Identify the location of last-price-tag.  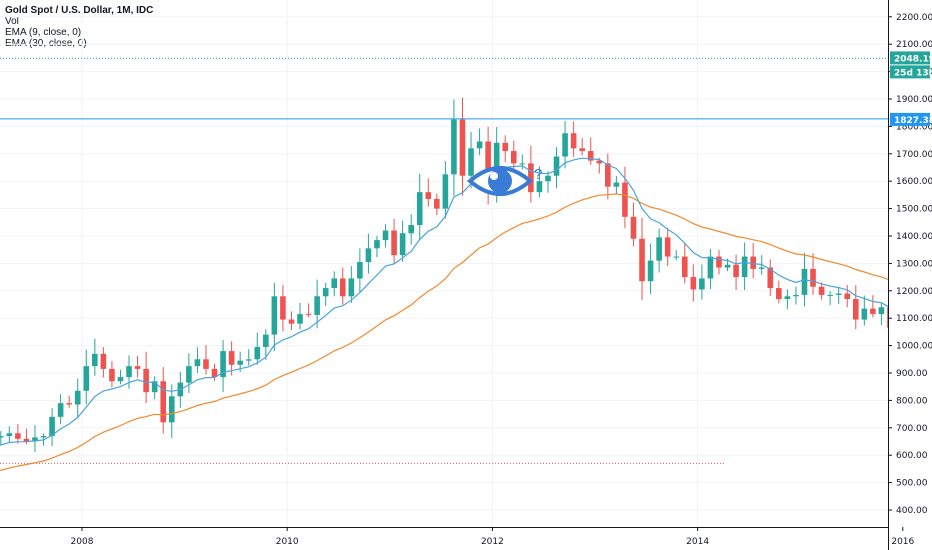
(910, 58).